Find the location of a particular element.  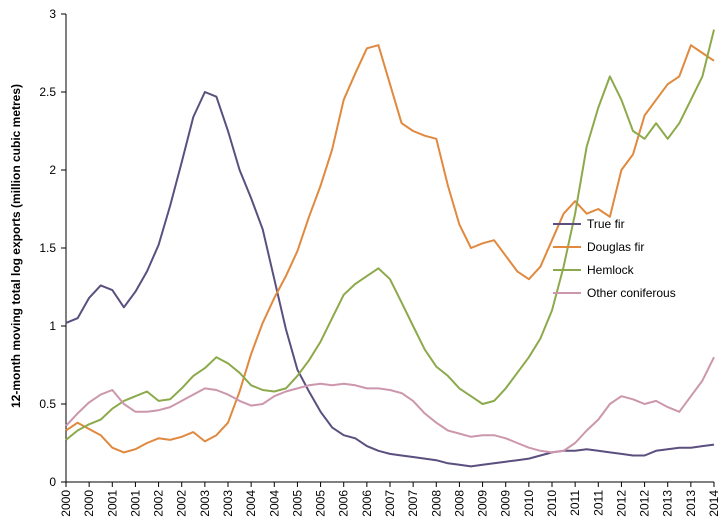

y-tick-label: 0.5 is located at coordinates (47, 404).